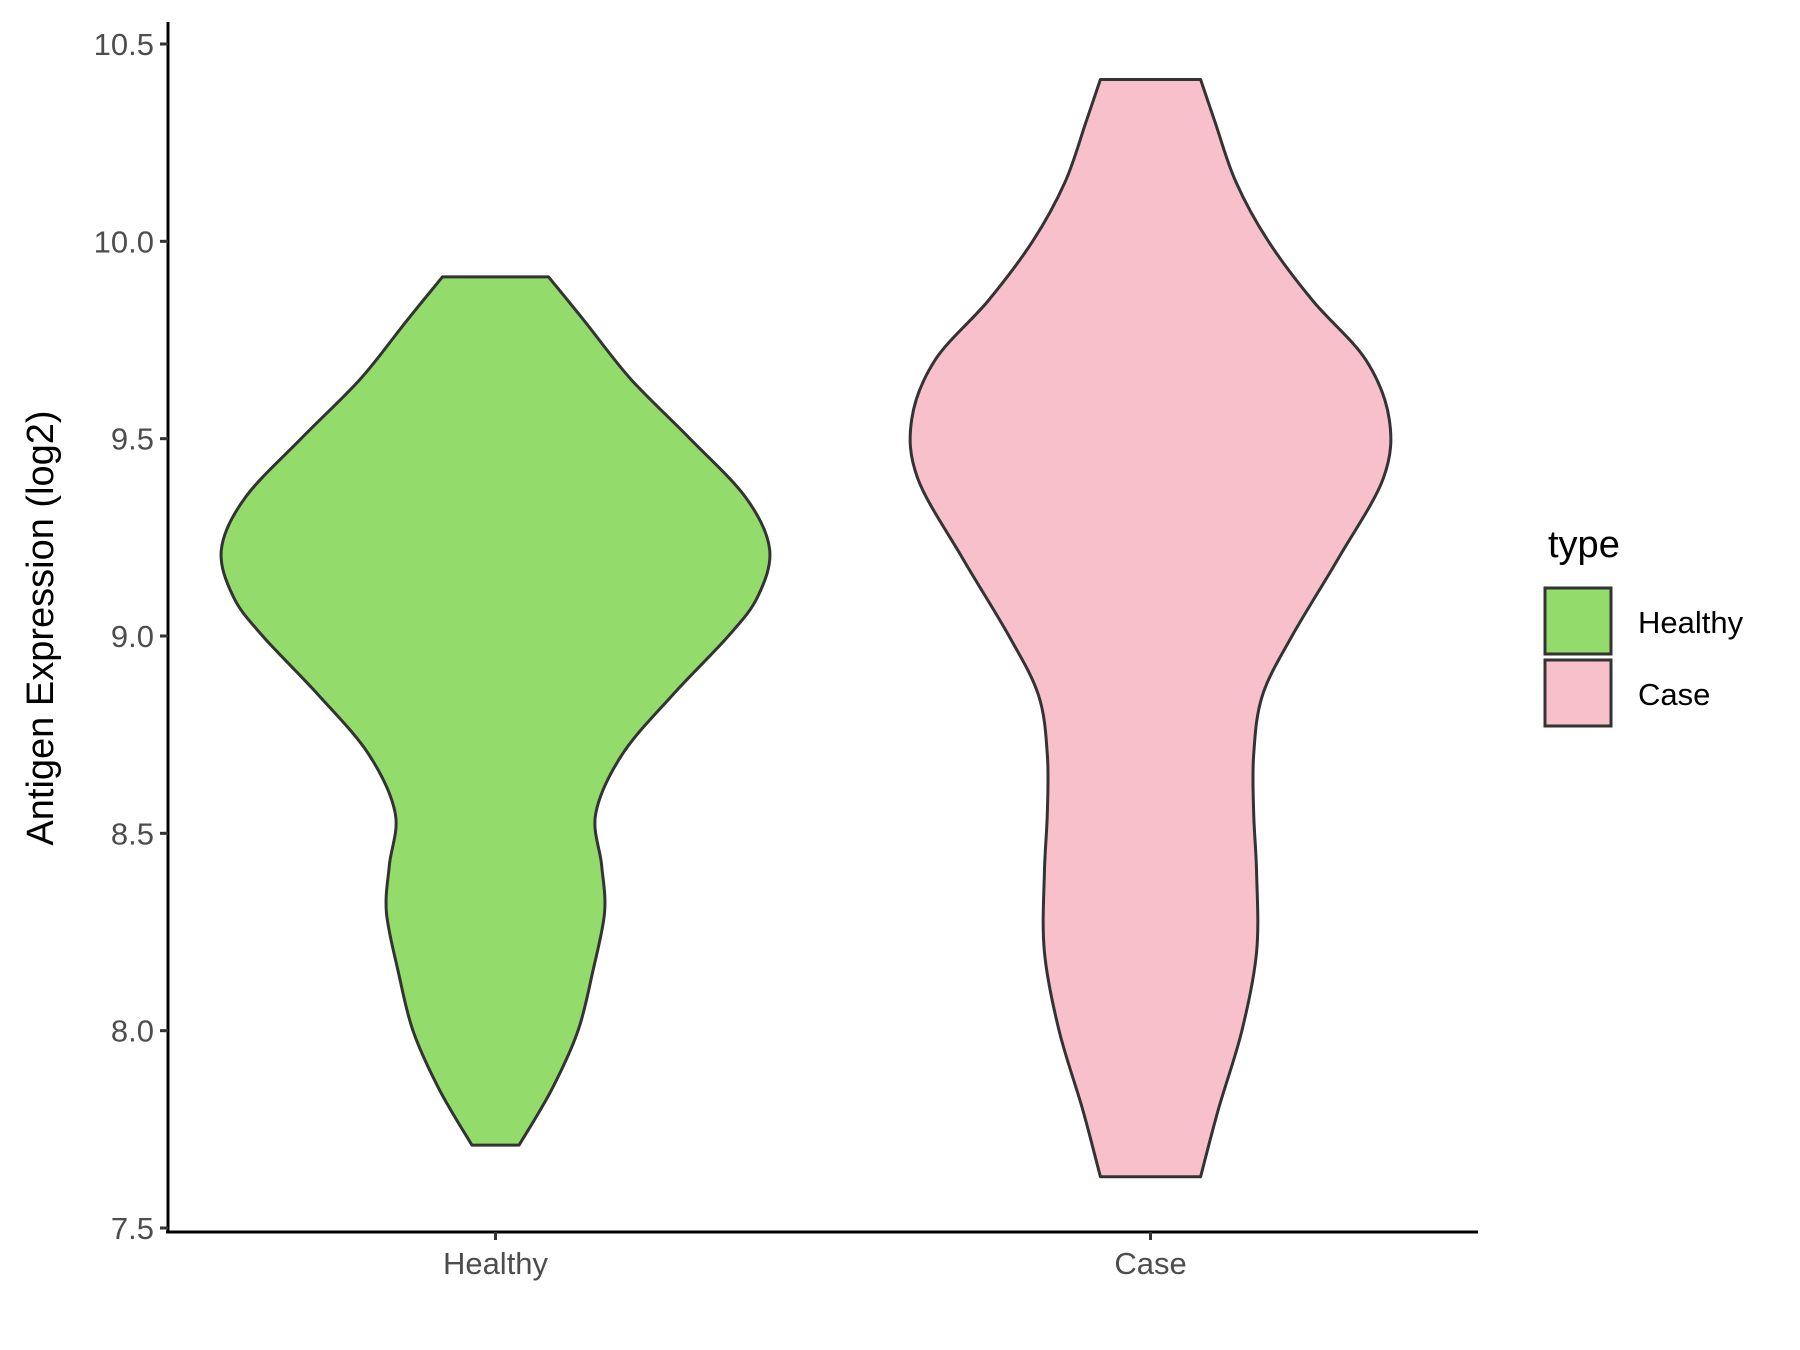  Describe the element at coordinates (1584, 545) in the screenshot. I see `legend-title: type` at that location.